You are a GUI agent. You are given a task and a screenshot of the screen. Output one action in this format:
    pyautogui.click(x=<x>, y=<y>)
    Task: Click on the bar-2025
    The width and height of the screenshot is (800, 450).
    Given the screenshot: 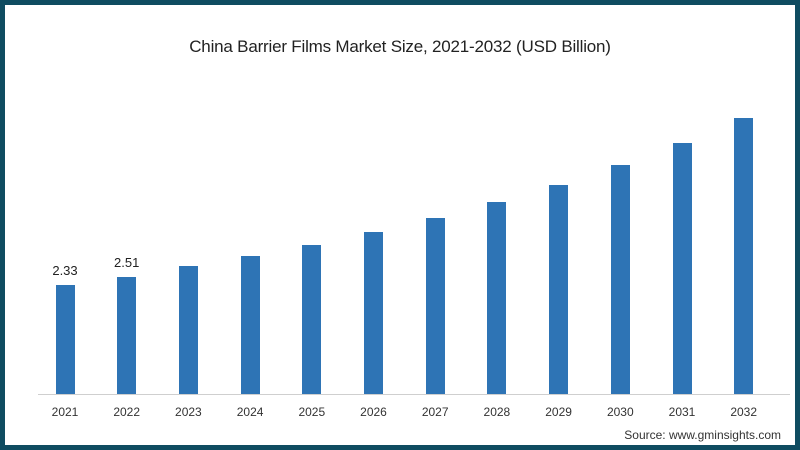 What is the action you would take?
    pyautogui.click(x=312, y=319)
    